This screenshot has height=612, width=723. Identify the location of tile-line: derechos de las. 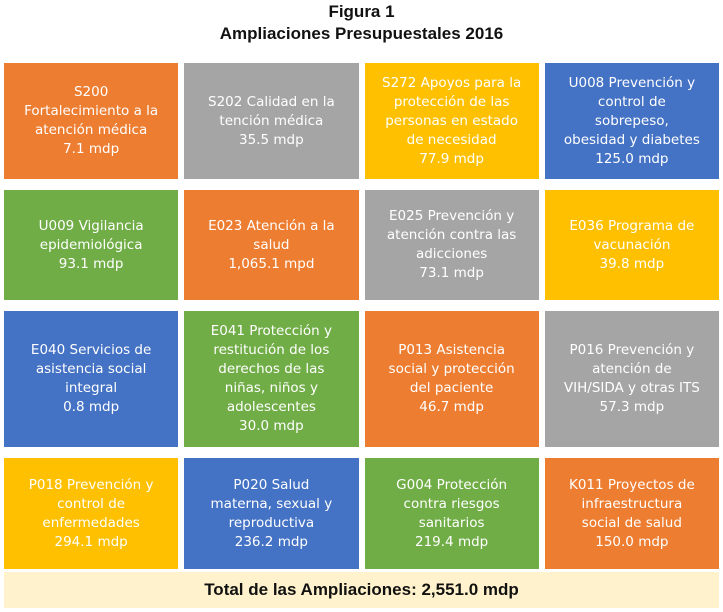
(271, 369).